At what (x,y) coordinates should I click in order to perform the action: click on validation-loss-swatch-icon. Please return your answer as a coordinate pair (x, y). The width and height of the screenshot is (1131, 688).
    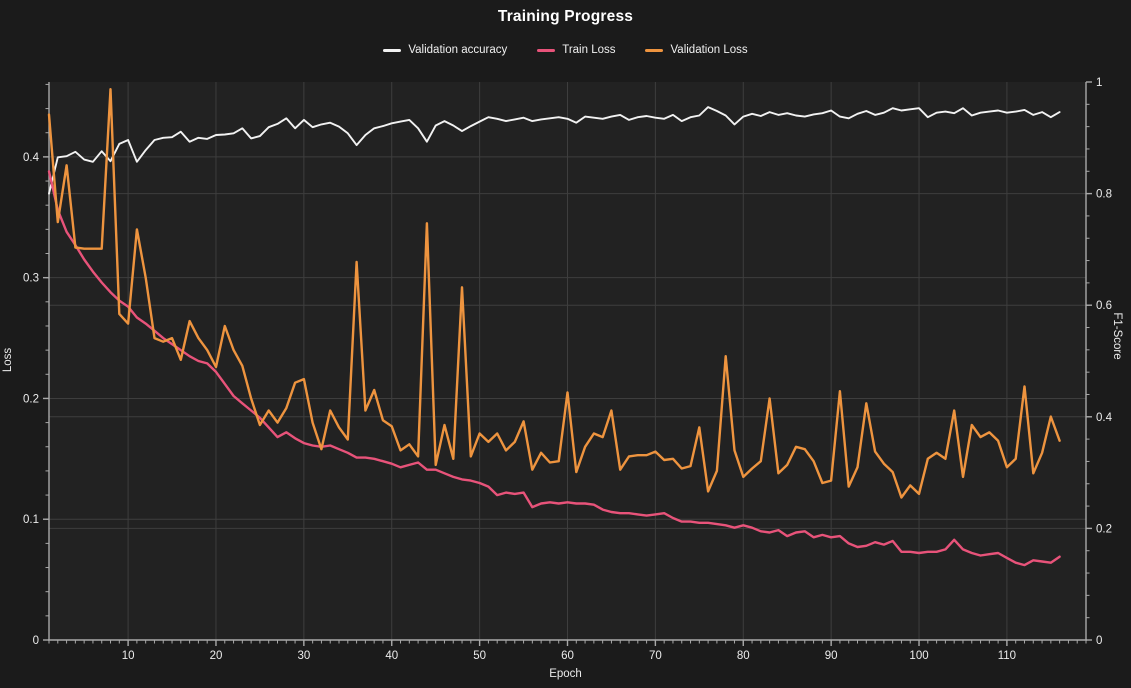
    Looking at the image, I should click on (654, 50).